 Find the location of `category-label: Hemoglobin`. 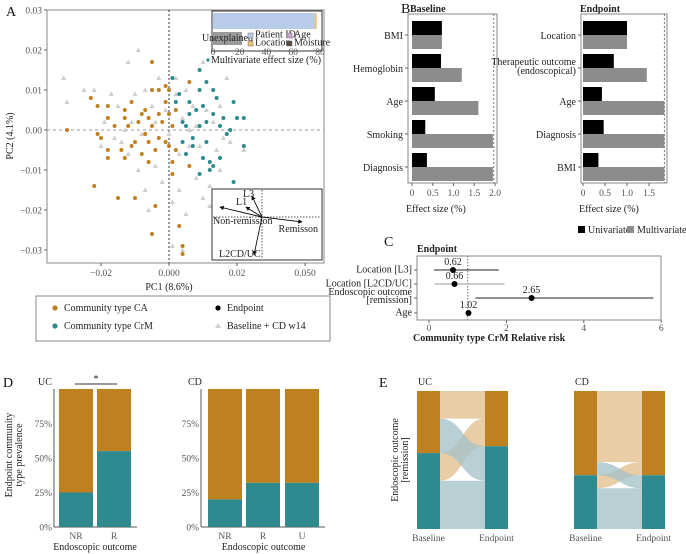

category-label: Hemoglobin is located at coordinates (378, 69).